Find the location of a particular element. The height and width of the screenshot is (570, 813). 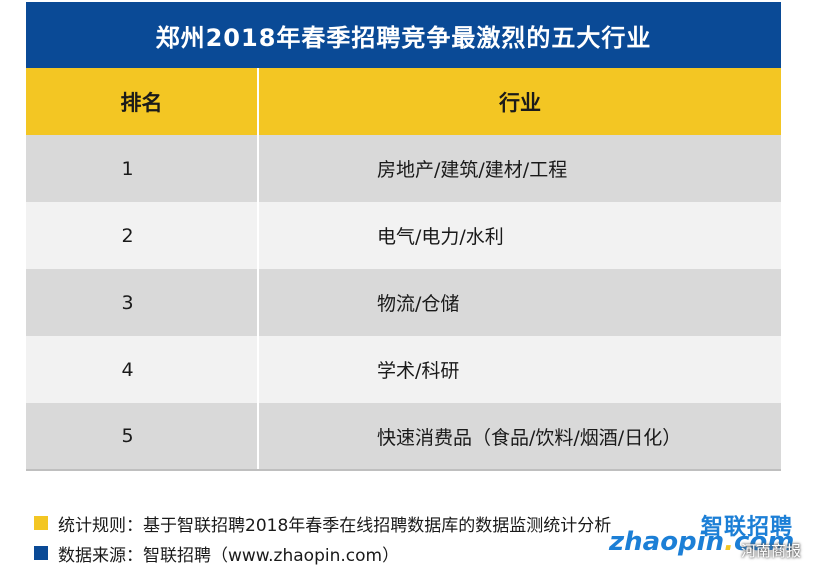

watermark-text: 河南商报 is located at coordinates (770, 551).